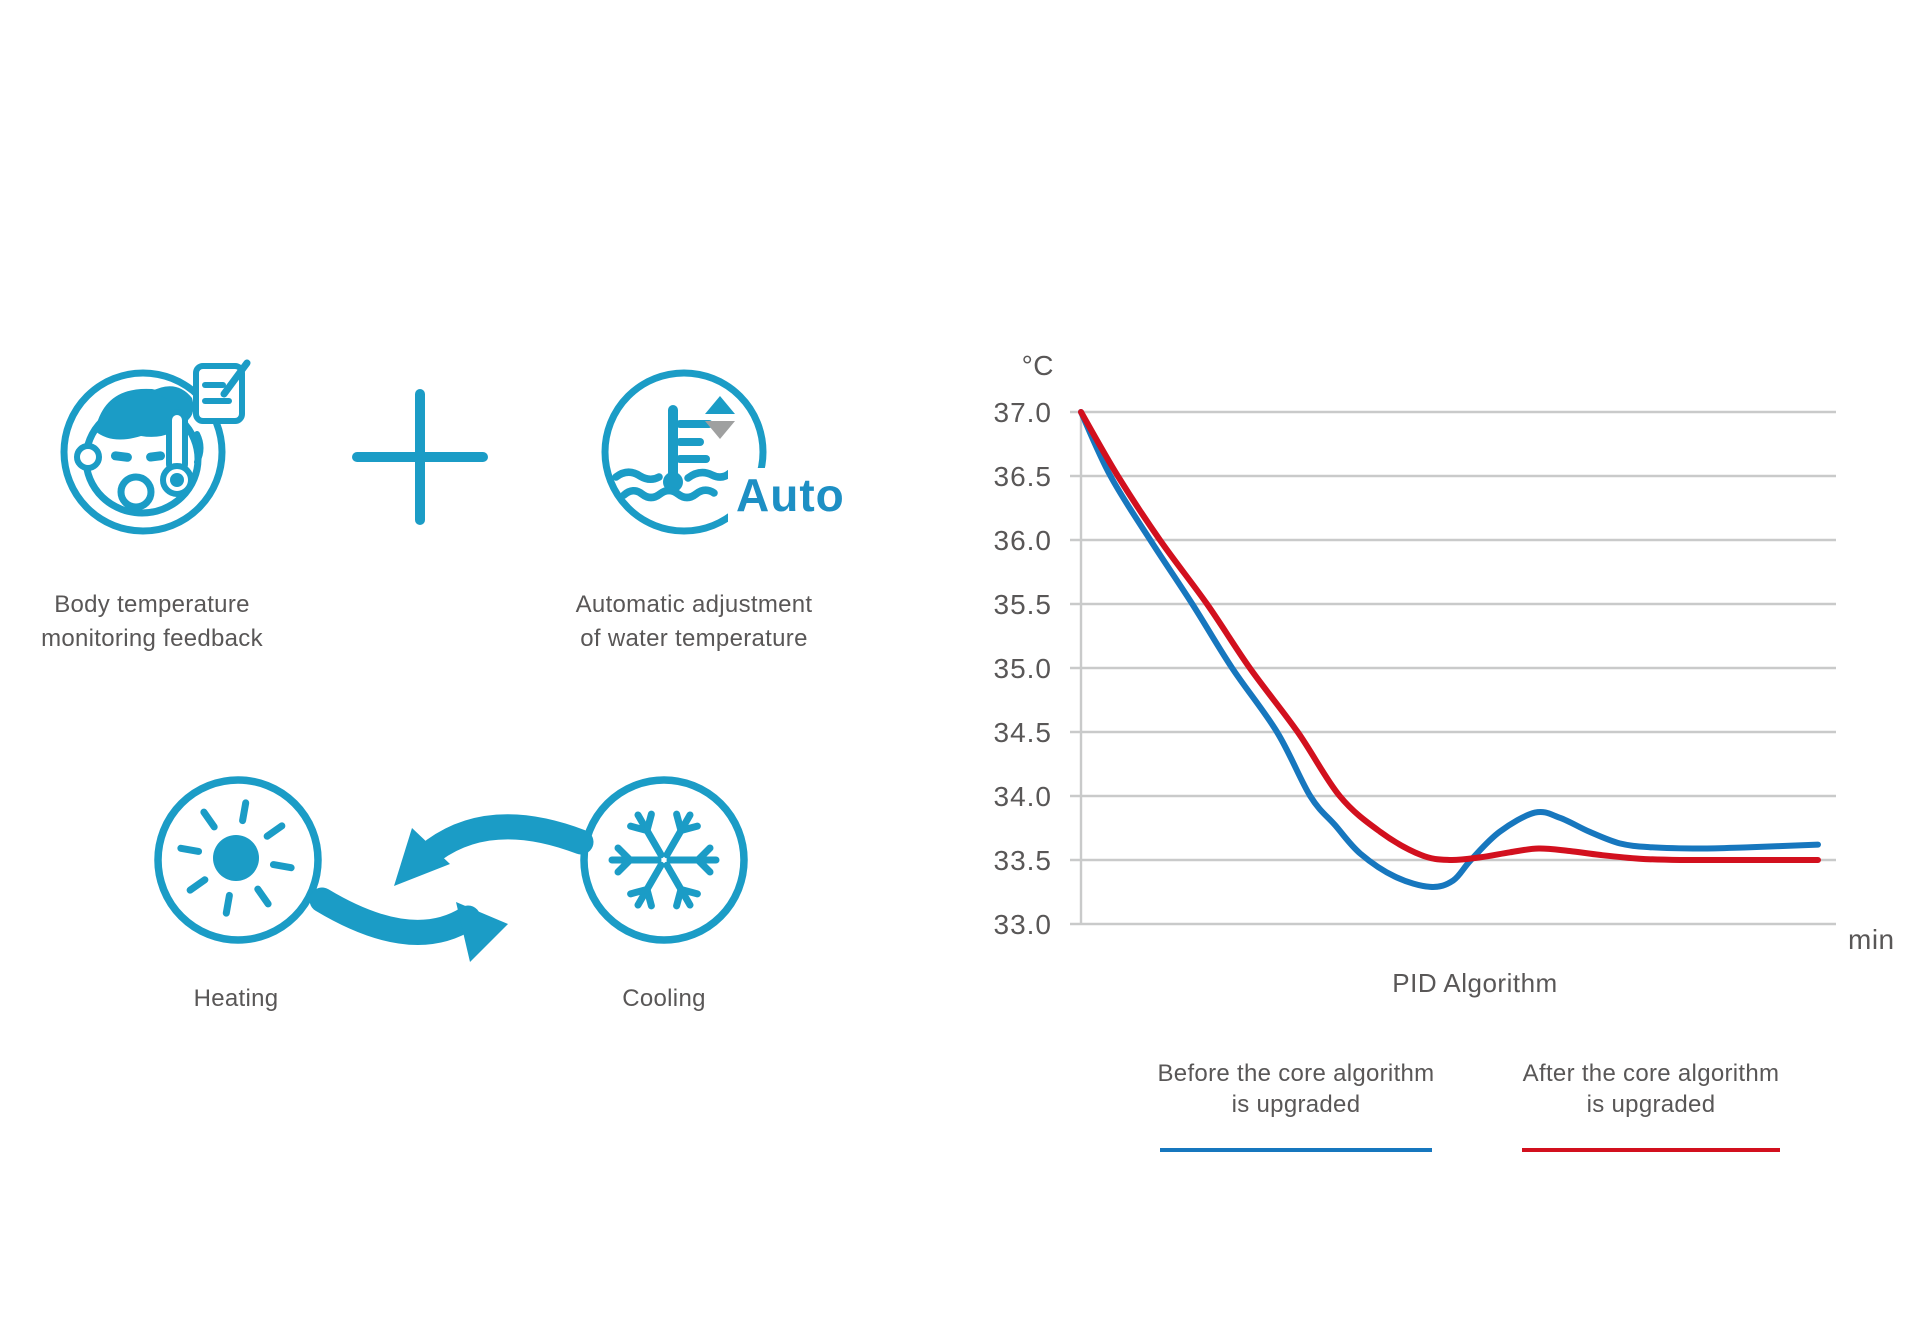 The width and height of the screenshot is (1917, 1334). I want to click on legend-label-line: Before the core algorithm, so click(1296, 1073).